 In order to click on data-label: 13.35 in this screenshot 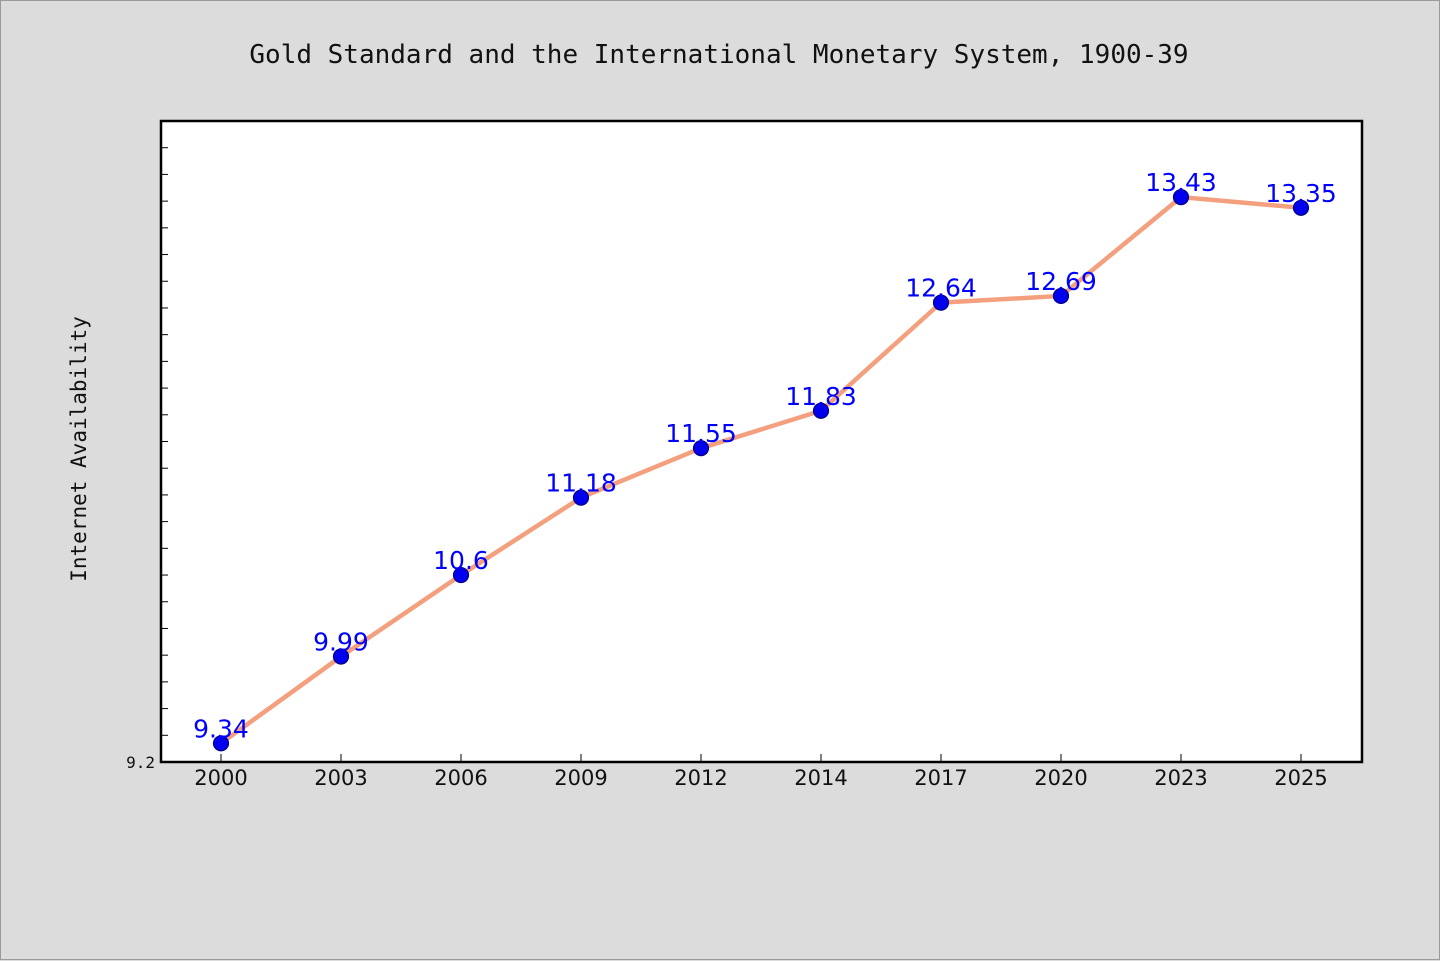, I will do `click(1301, 193)`.